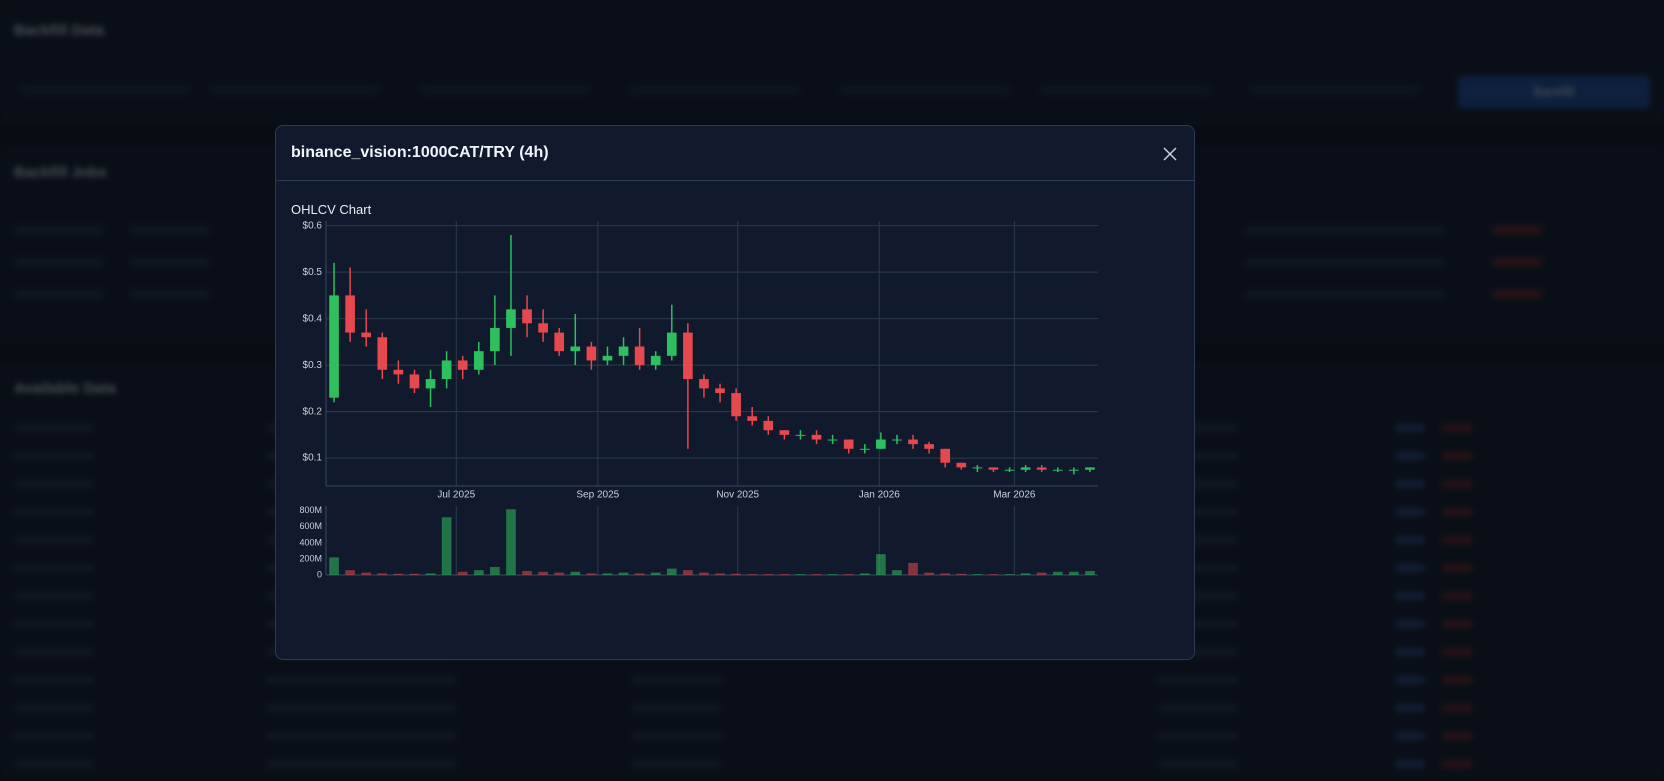  What do you see at coordinates (1170, 154) in the screenshot?
I see `close-button` at bounding box center [1170, 154].